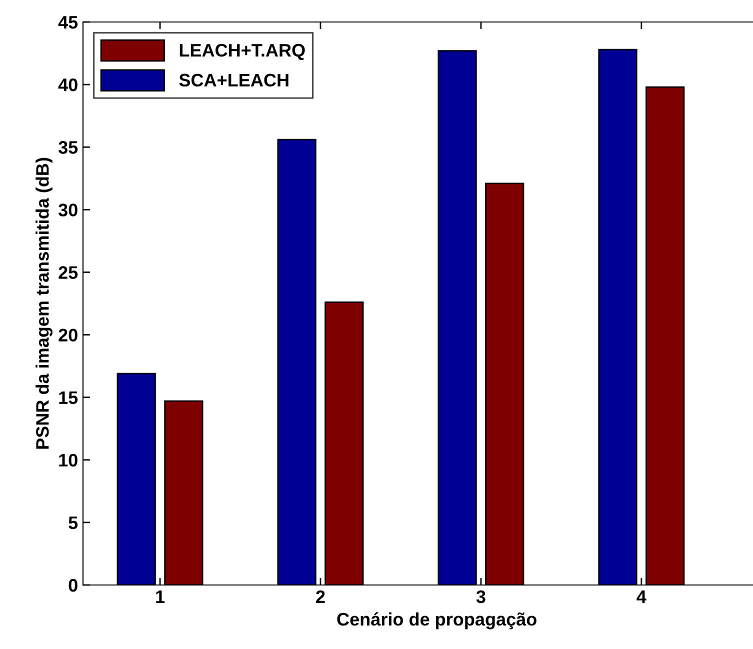 The height and width of the screenshot is (649, 753). What do you see at coordinates (481, 597) in the screenshot?
I see `x-tick-label: 3` at bounding box center [481, 597].